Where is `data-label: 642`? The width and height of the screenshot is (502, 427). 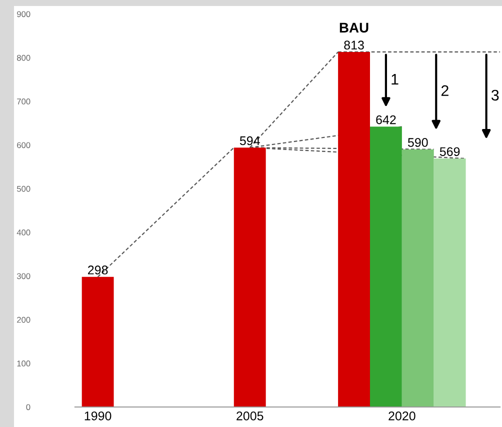 data-label: 642 is located at coordinates (386, 119).